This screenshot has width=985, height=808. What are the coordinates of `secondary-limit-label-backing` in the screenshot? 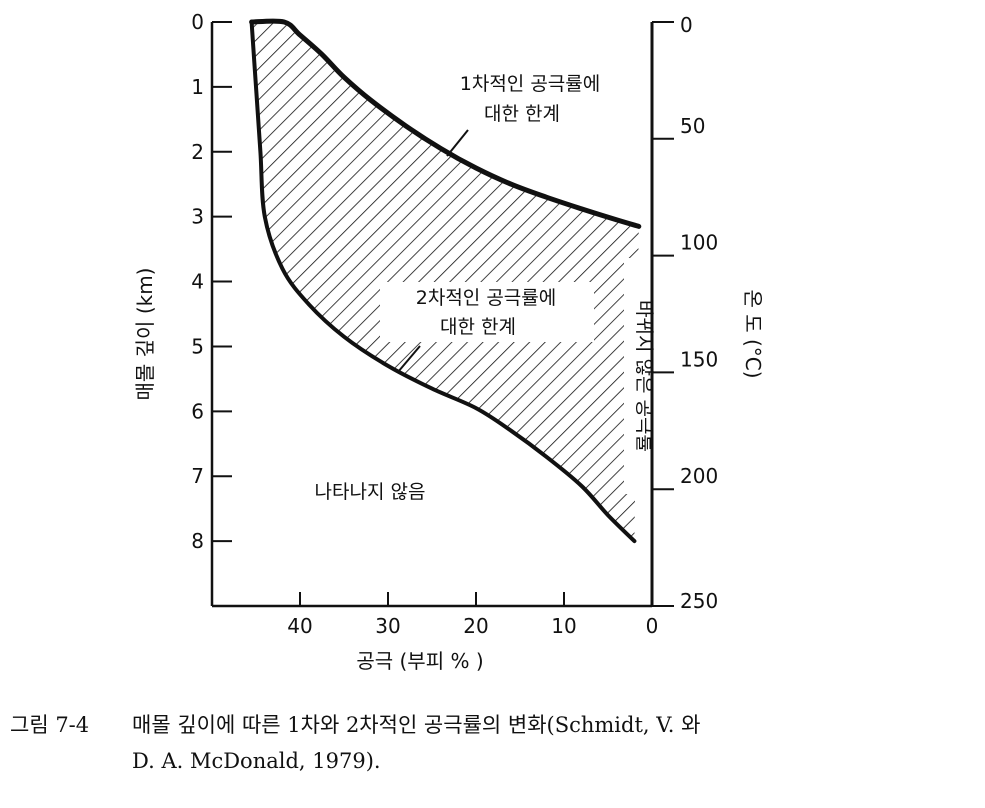 It's located at (487, 312).